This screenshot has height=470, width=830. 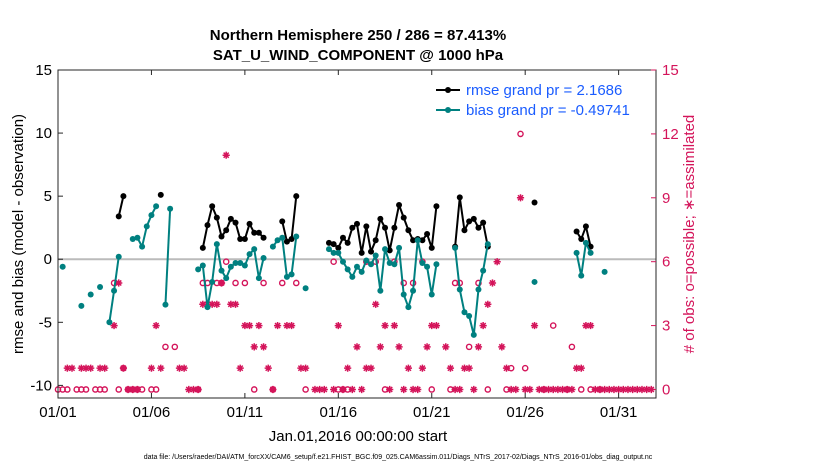 I want to click on x-tick-label: 01/01, so click(x=58, y=412).